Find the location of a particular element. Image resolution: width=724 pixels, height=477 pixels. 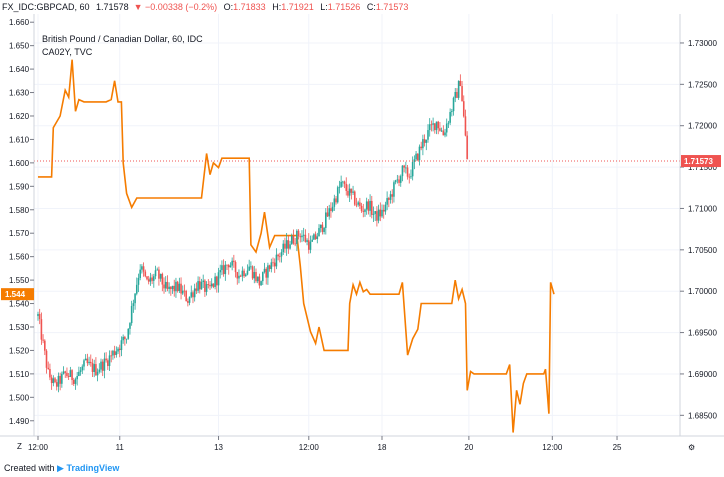

left-axis-label: 1.500 is located at coordinates (19, 397).